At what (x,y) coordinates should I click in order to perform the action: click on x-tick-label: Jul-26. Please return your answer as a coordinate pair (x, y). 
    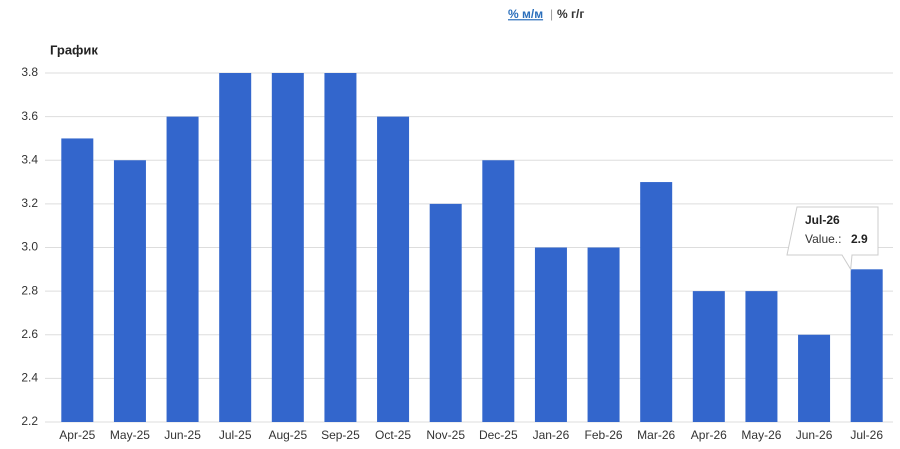
    Looking at the image, I should click on (866, 435).